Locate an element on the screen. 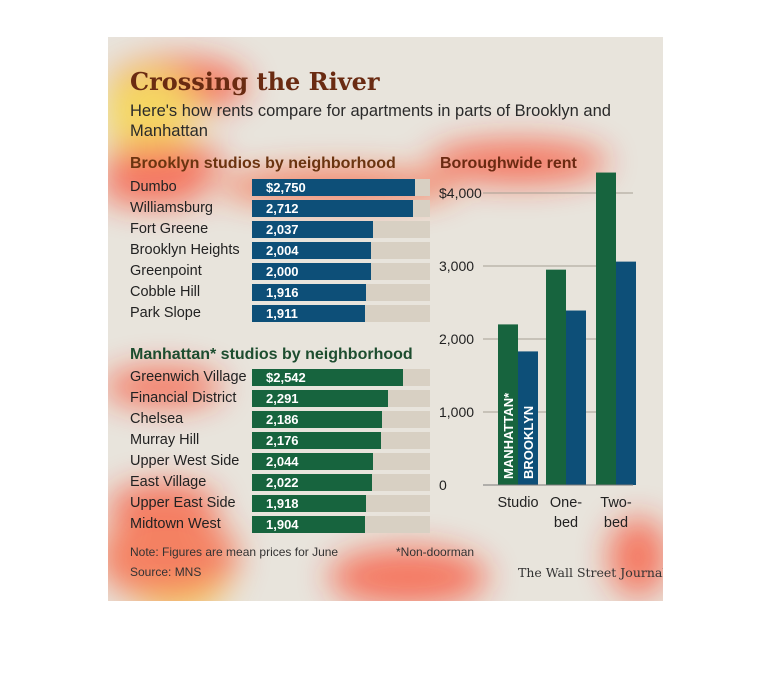 The width and height of the screenshot is (770, 696). neighborhood-label: Midtown West is located at coordinates (175, 524).